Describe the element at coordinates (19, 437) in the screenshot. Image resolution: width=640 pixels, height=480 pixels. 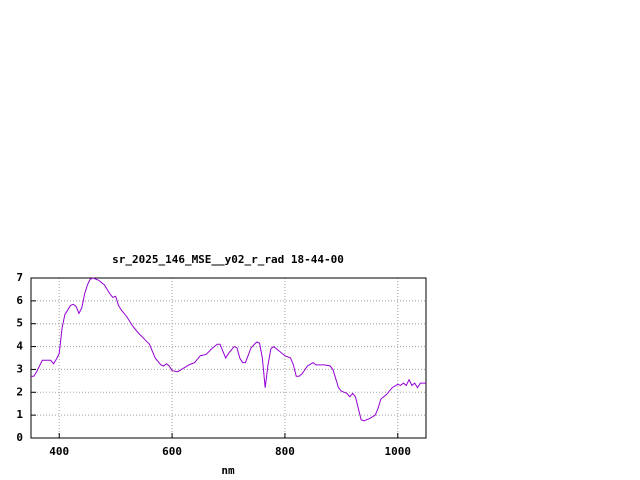
I see `y-tick-label: 0` at that location.